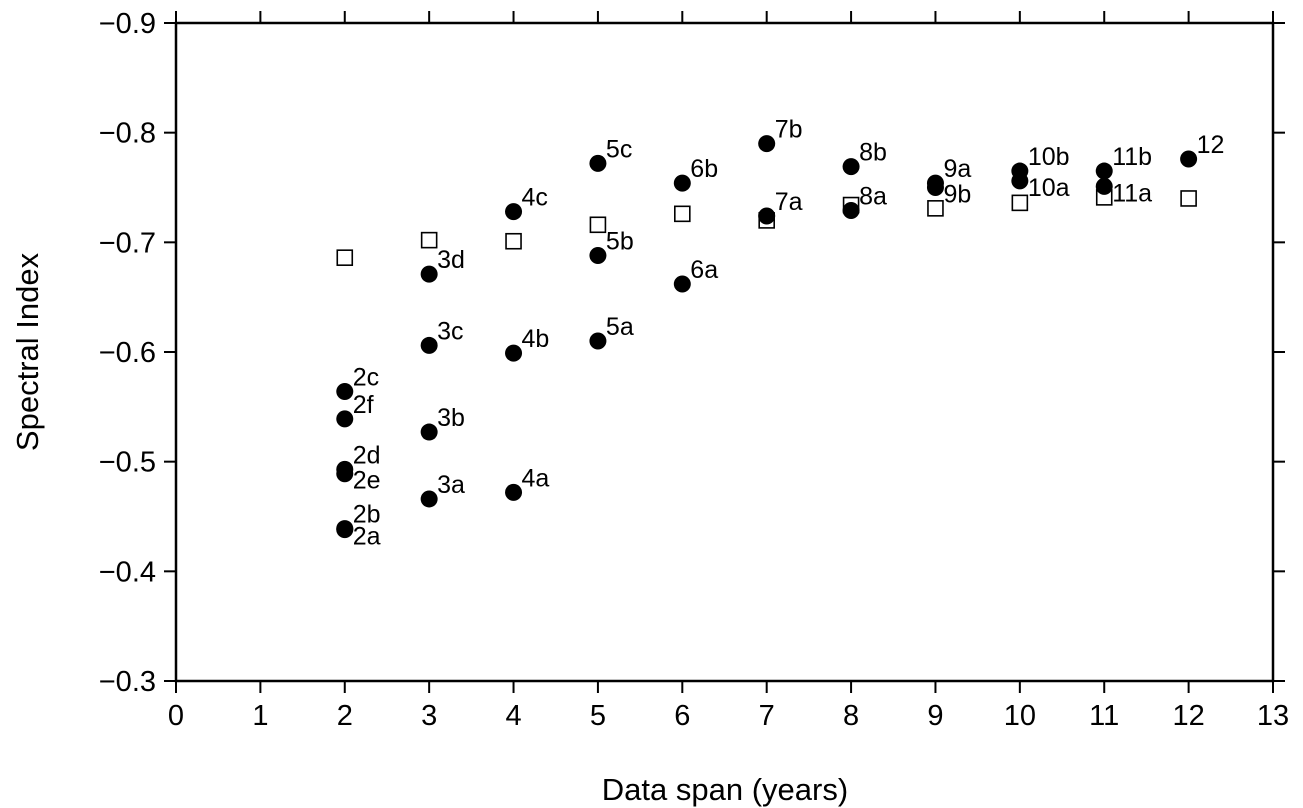  Describe the element at coordinates (789, 130) in the screenshot. I see `point-label: 7b` at that location.